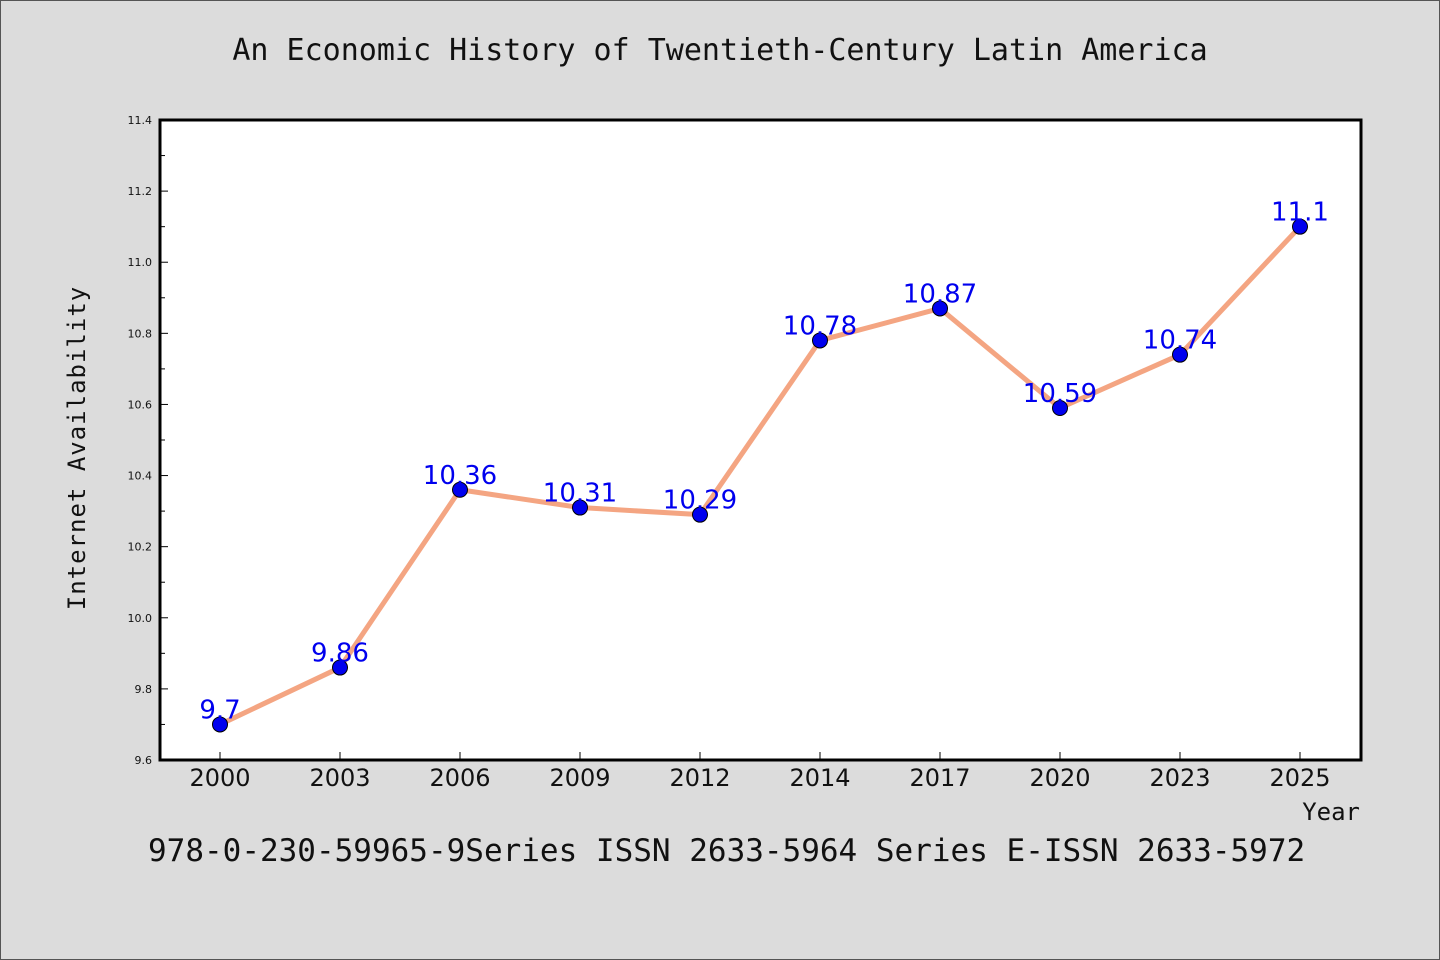 This screenshot has height=960, width=1440. Describe the element at coordinates (1060, 394) in the screenshot. I see `data-label: 10.59` at that location.